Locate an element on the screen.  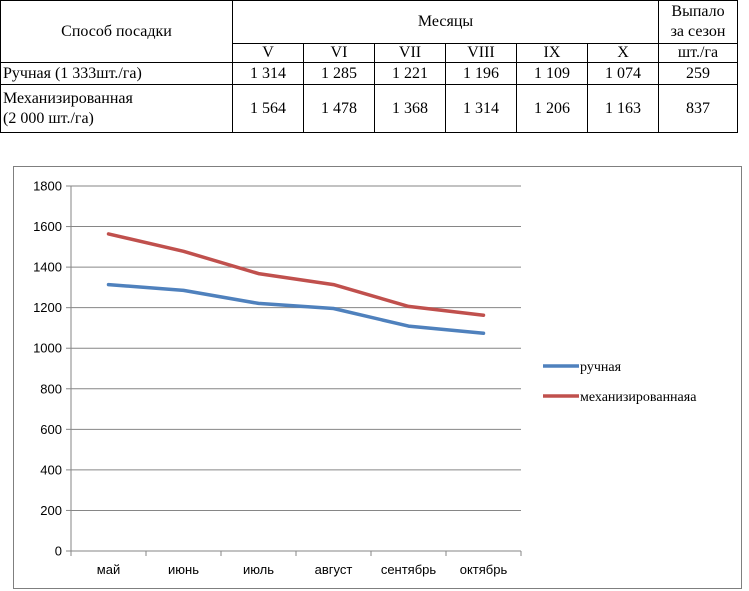
table-cell: 1 564 is located at coordinates (268, 108).